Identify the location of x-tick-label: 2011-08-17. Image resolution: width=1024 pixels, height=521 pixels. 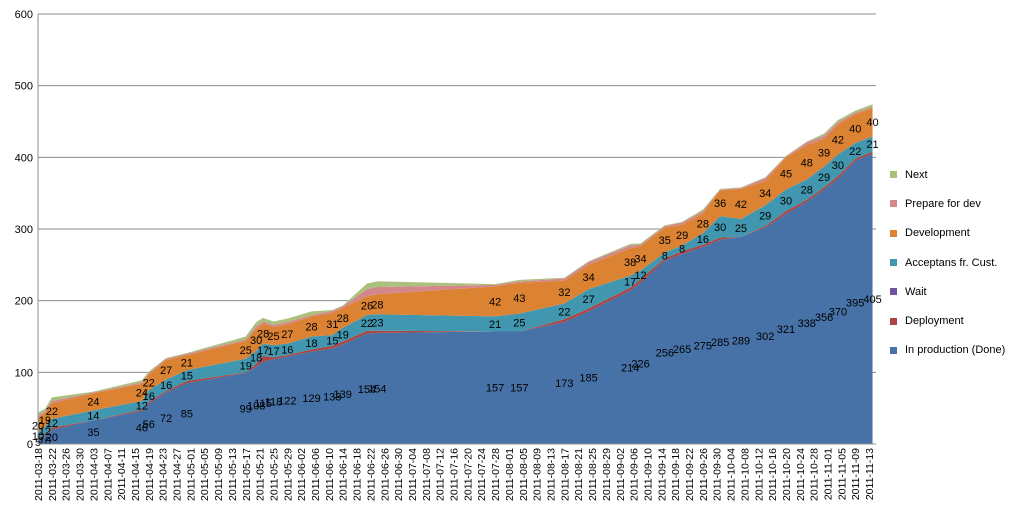
(565, 474).